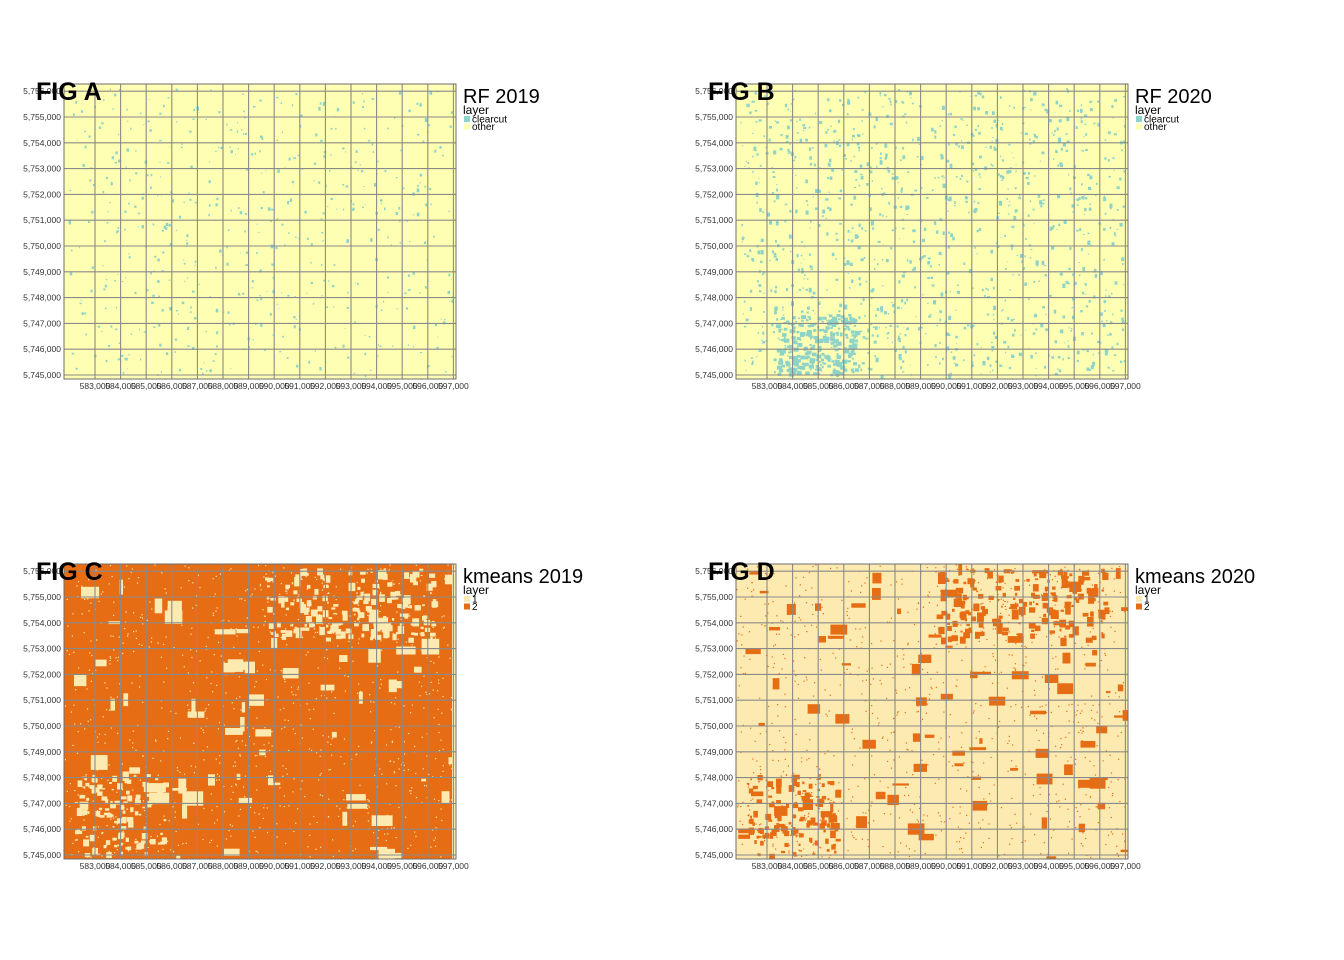  What do you see at coordinates (42, 91) in the screenshot?
I see `y-tick-label: 5,756,000` at bounding box center [42, 91].